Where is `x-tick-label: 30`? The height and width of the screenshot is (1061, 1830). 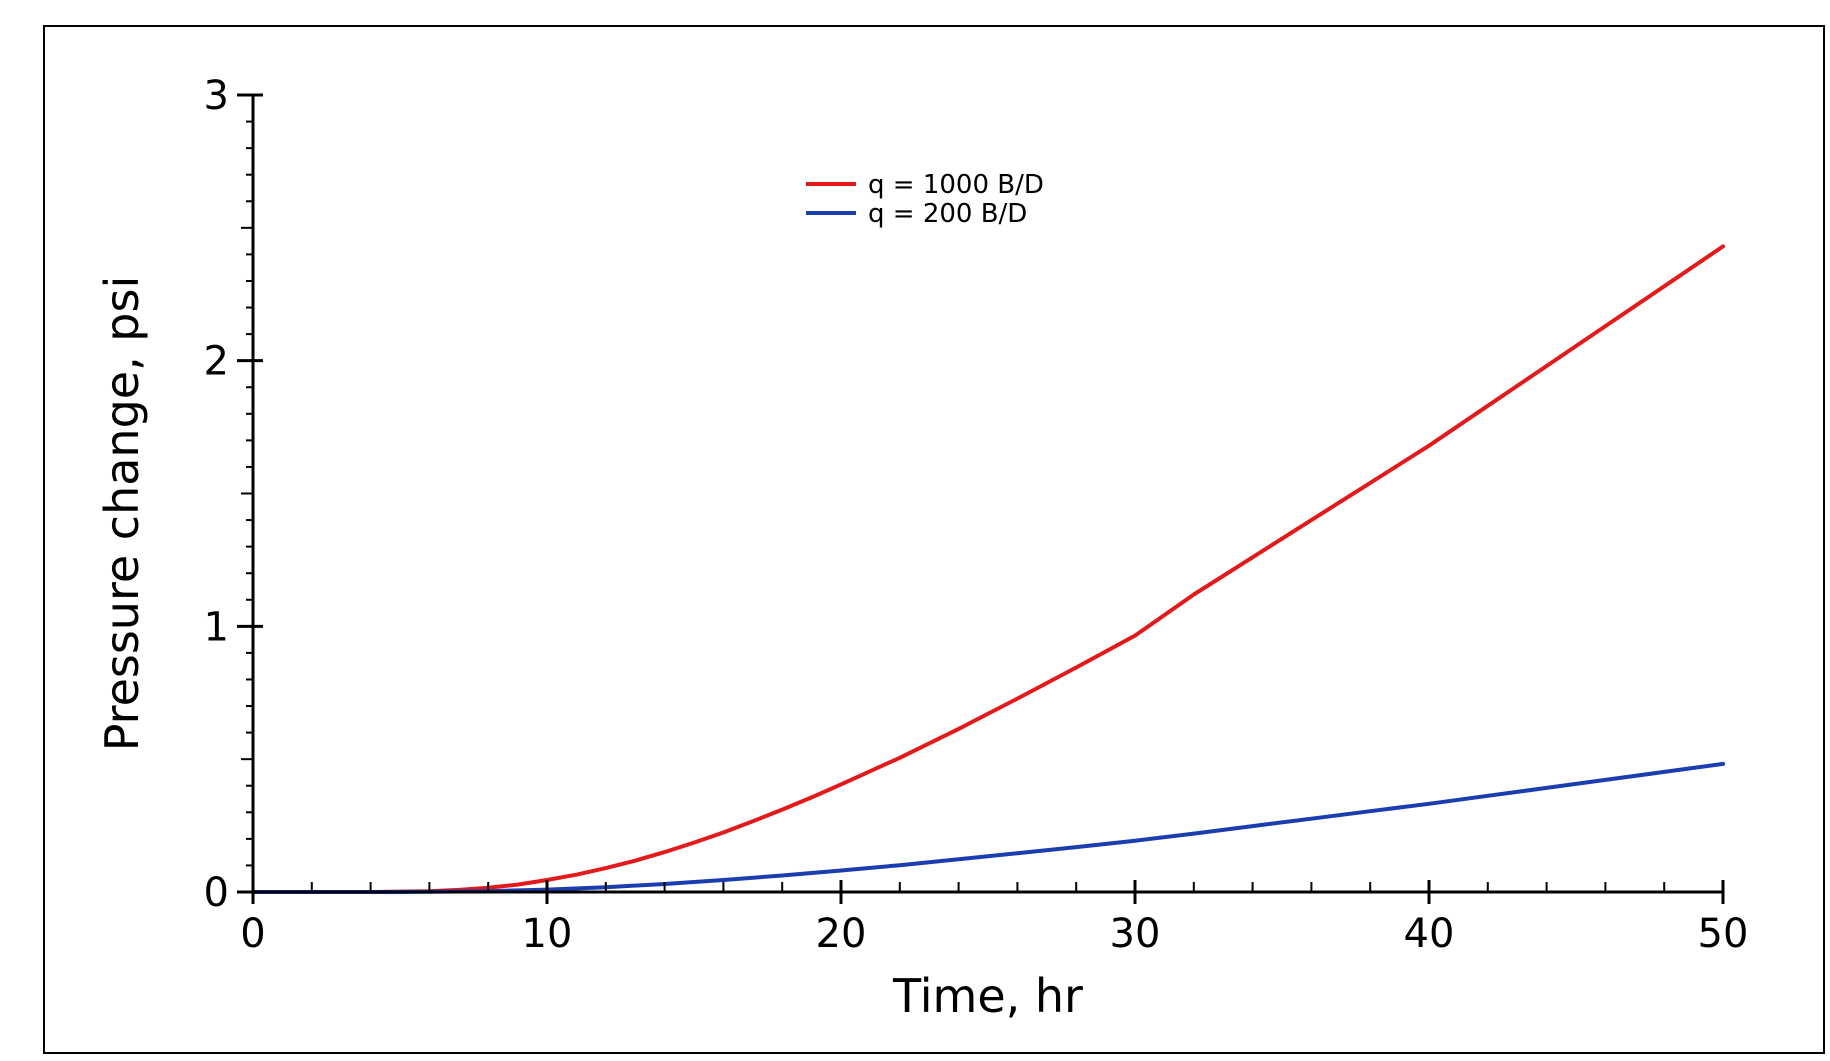 x-tick-label: 30 is located at coordinates (1135, 934).